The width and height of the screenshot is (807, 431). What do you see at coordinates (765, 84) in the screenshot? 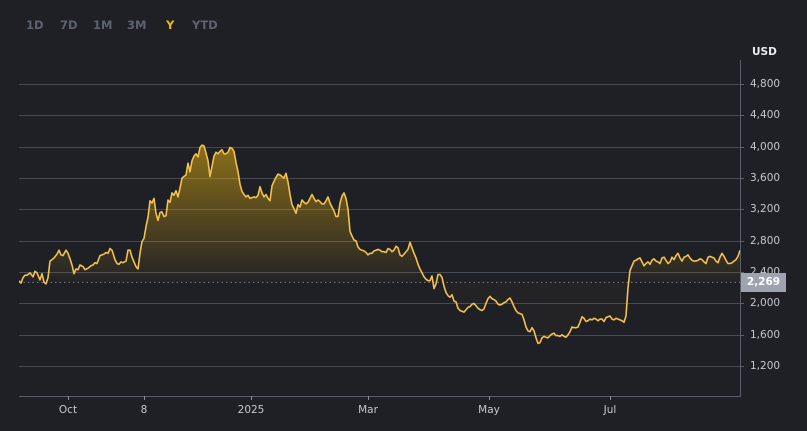
I see `y-tick-label: 4,800` at bounding box center [765, 84].